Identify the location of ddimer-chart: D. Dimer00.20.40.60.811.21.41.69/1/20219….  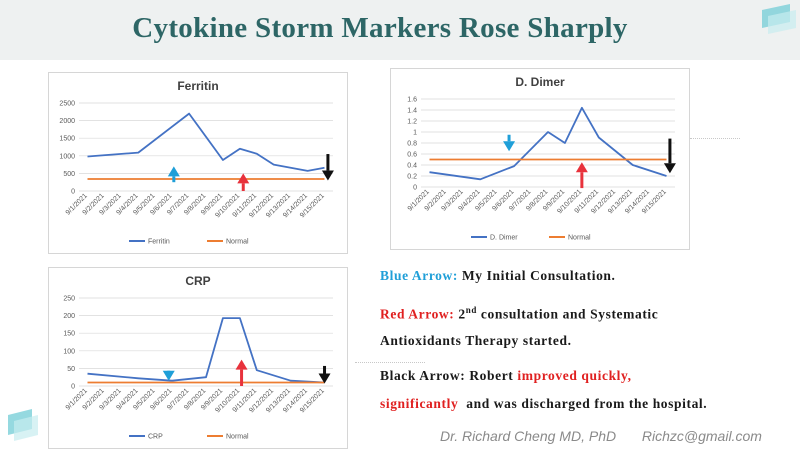
(541, 158).